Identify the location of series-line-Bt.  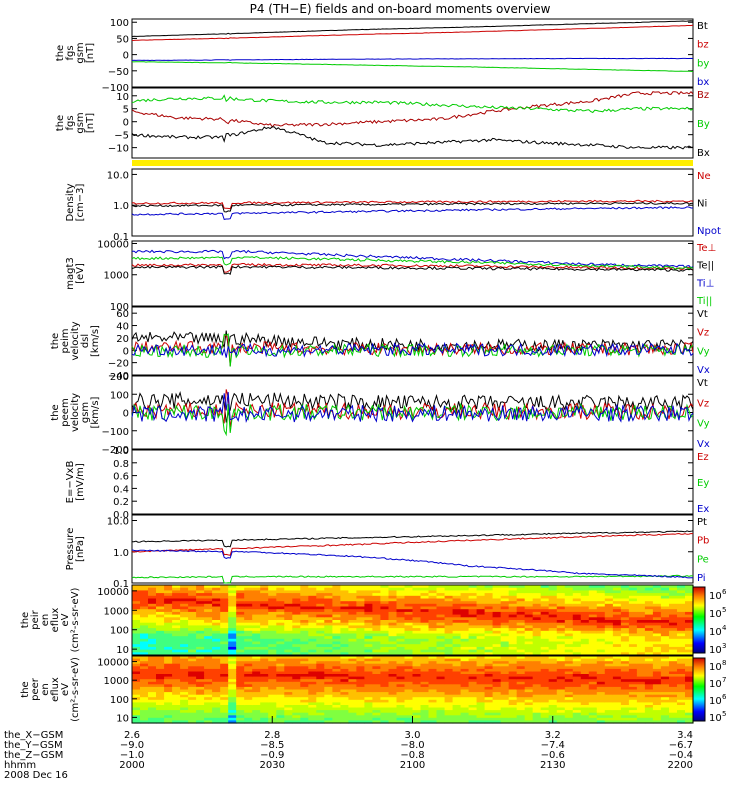
(412, 29).